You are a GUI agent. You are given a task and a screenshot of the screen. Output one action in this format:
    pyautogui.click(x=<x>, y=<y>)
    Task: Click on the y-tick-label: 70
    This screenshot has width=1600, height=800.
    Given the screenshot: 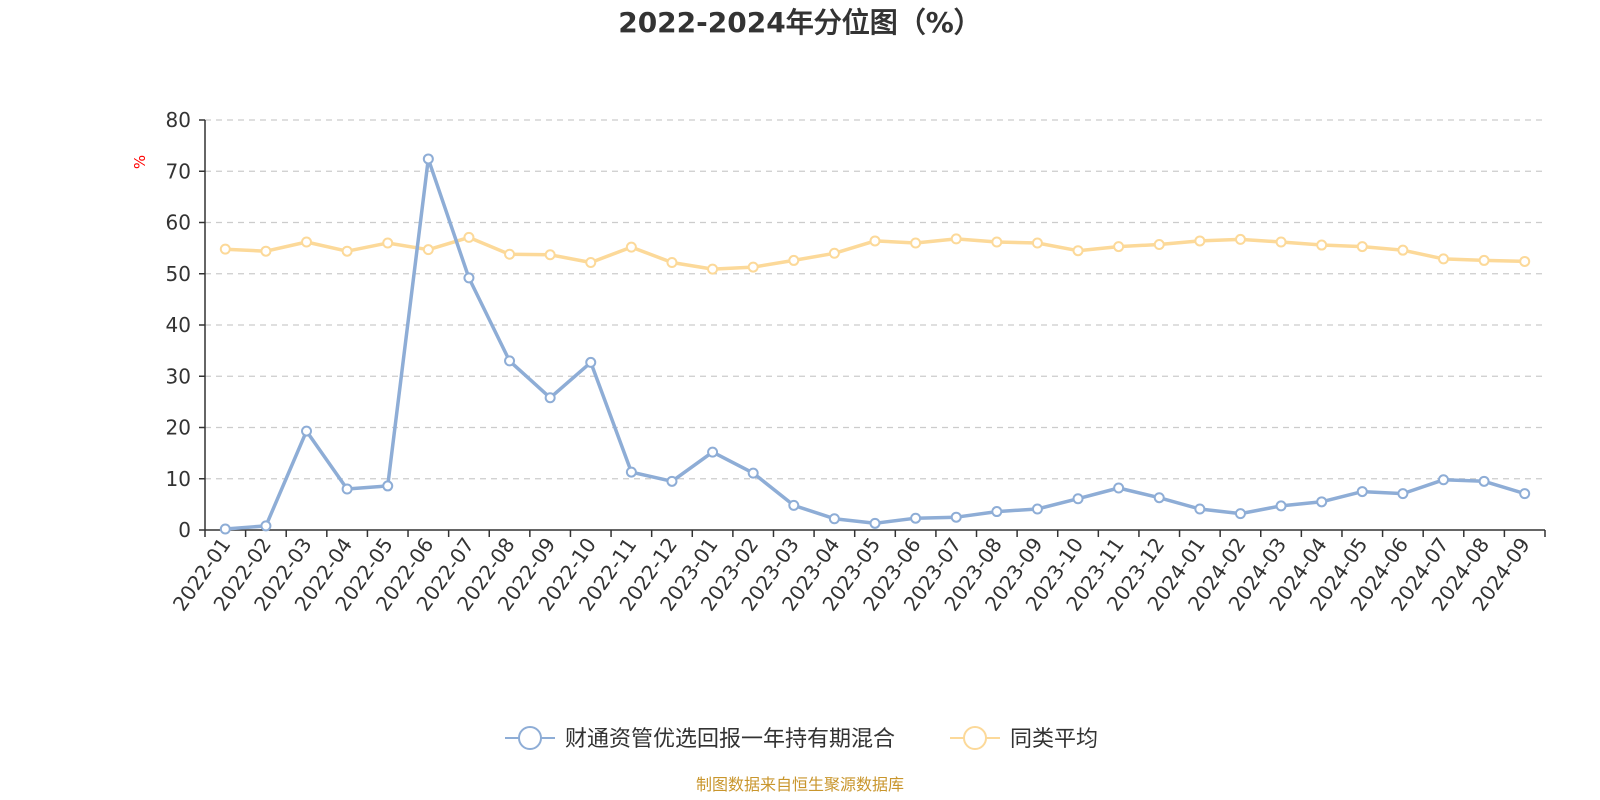 What is the action you would take?
    pyautogui.click(x=178, y=171)
    